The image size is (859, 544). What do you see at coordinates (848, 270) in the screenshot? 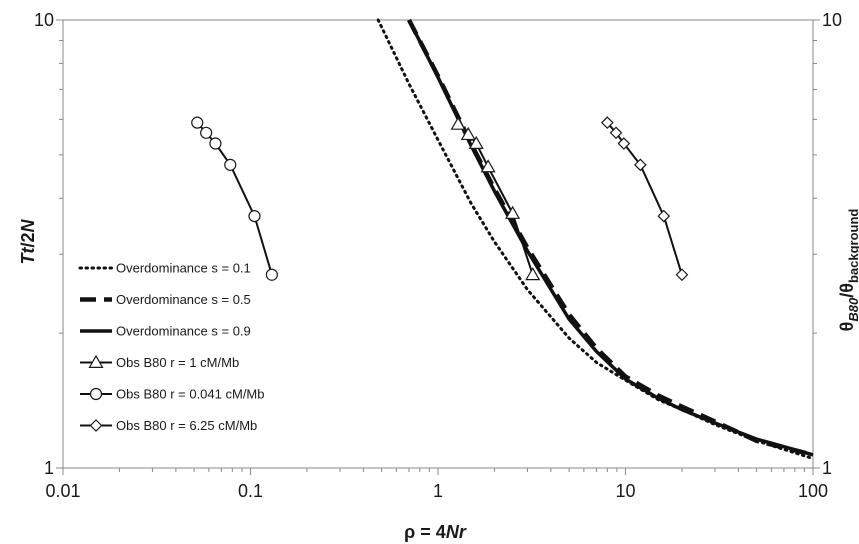
I see `y-axis-title-right: θB80/θbackground` at bounding box center [848, 270].